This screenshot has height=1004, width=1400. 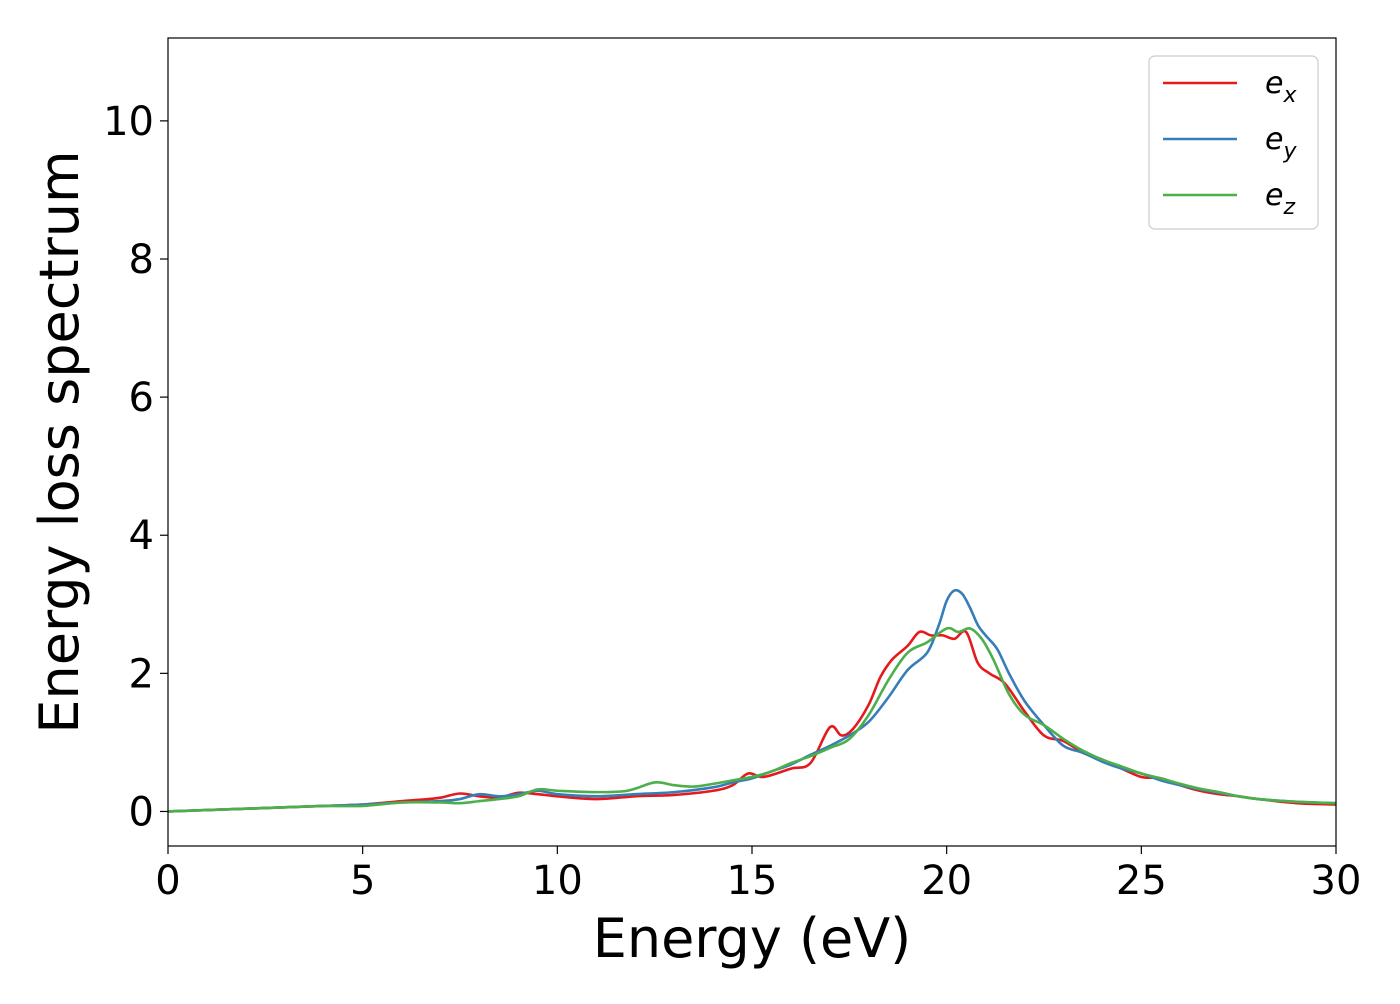 I want to click on x-tick-label: 25, so click(x=1141, y=881).